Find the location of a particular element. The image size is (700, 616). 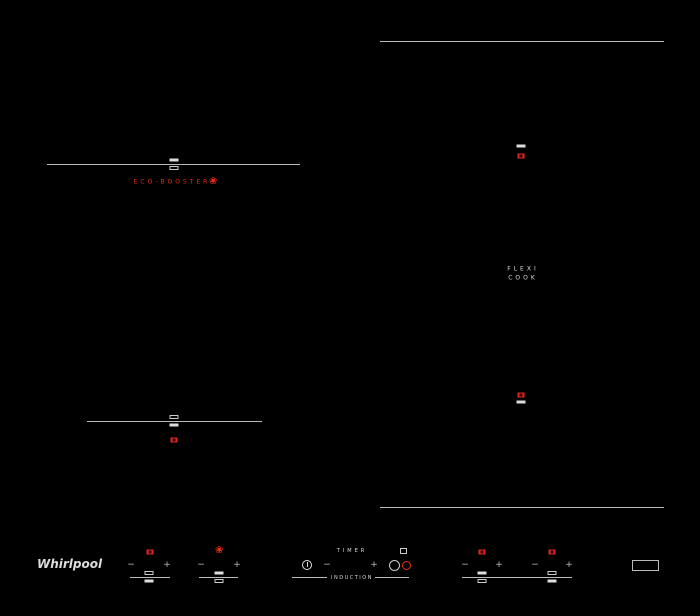

eco-booster-label: ECO-BOOSTER is located at coordinates (172, 182).